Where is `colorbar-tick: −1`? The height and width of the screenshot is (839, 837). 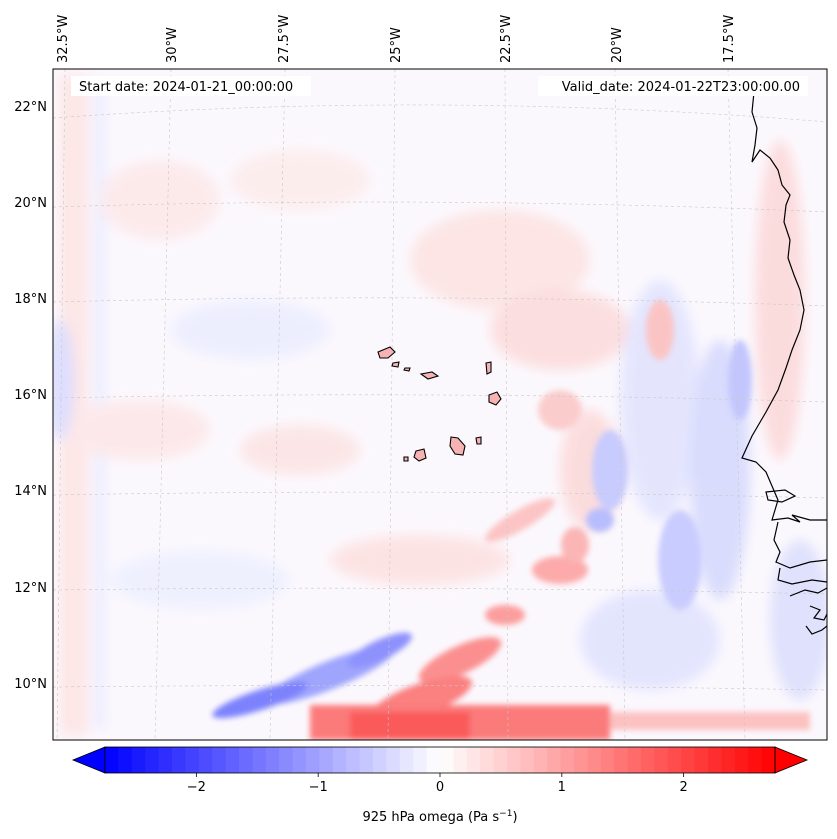 colorbar-tick: −1 is located at coordinates (318, 784).